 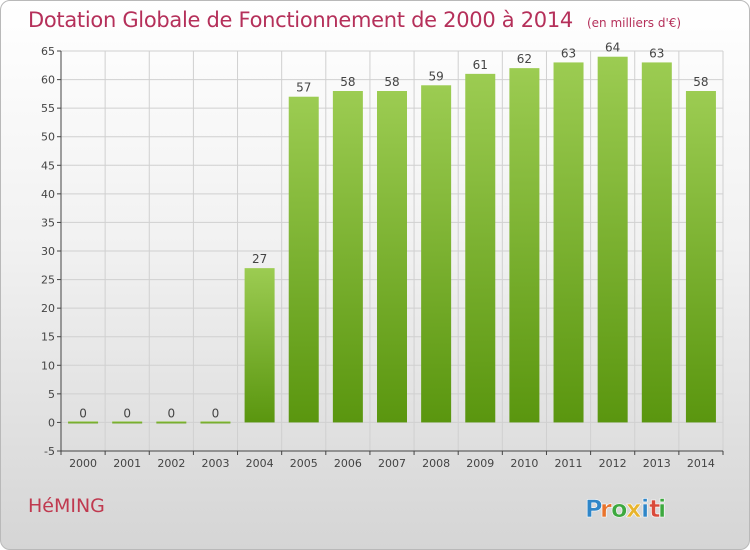 I want to click on bar-2009, so click(x=480, y=248).